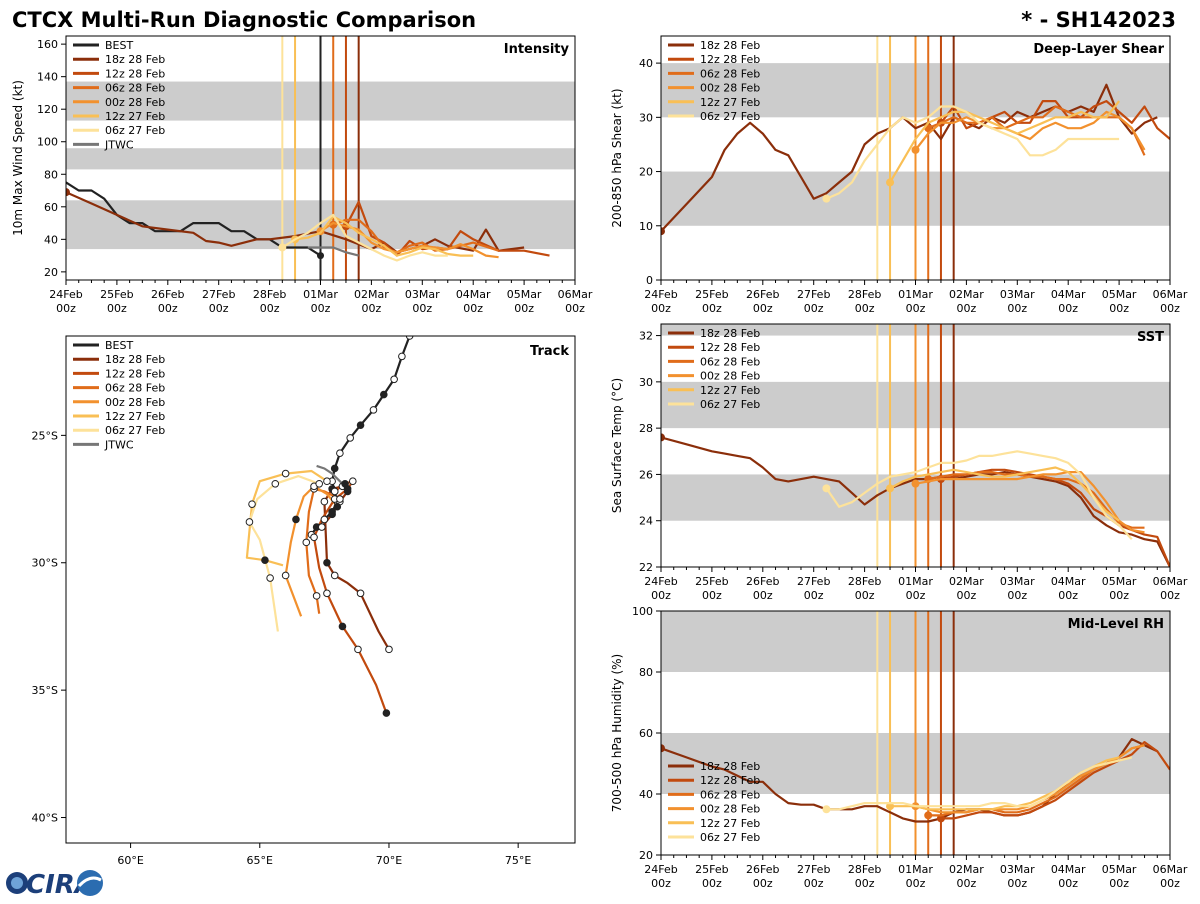  What do you see at coordinates (218, 294) in the screenshot?
I see `x-tick-label: 27Feb` at bounding box center [218, 294].